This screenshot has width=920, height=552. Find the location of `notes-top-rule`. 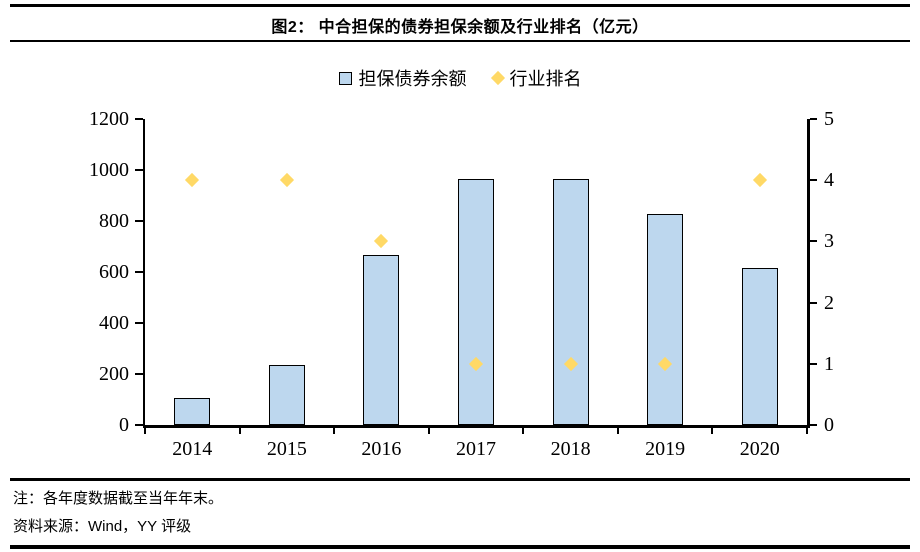

notes-top-rule is located at coordinates (460, 479).